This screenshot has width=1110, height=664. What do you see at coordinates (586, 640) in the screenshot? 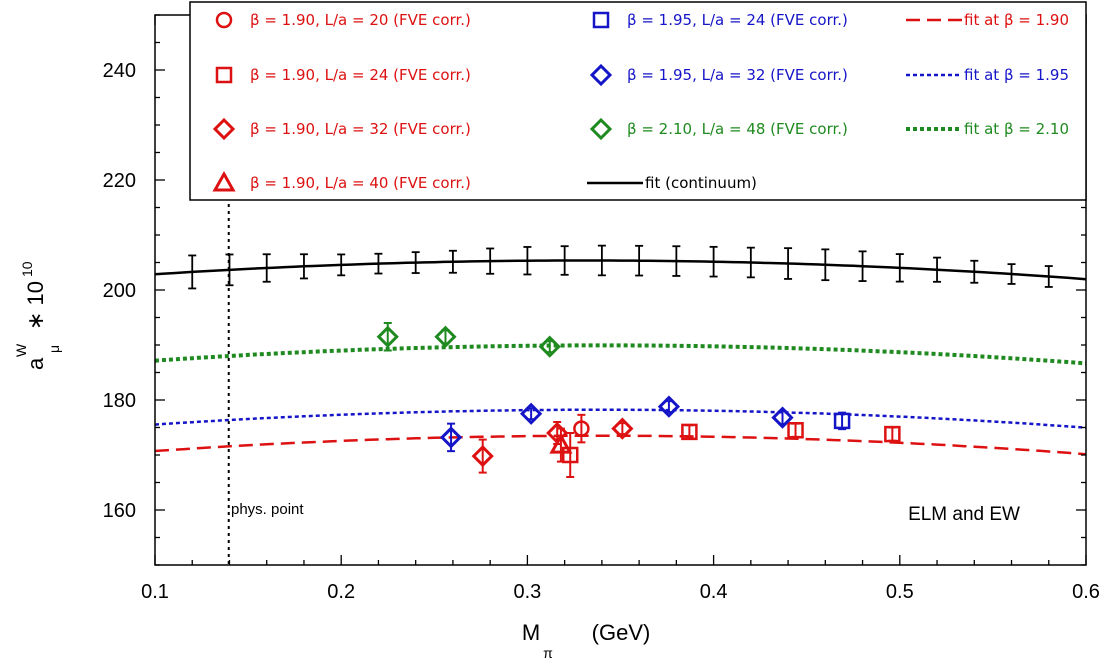
I see `x-axis-title: M π (GeV)` at bounding box center [586, 640].